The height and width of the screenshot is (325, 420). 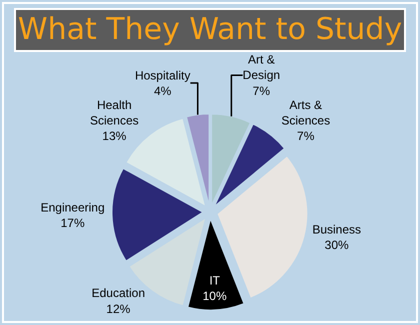 I want to click on slice-label: Arts & Sciences, so click(x=305, y=113).